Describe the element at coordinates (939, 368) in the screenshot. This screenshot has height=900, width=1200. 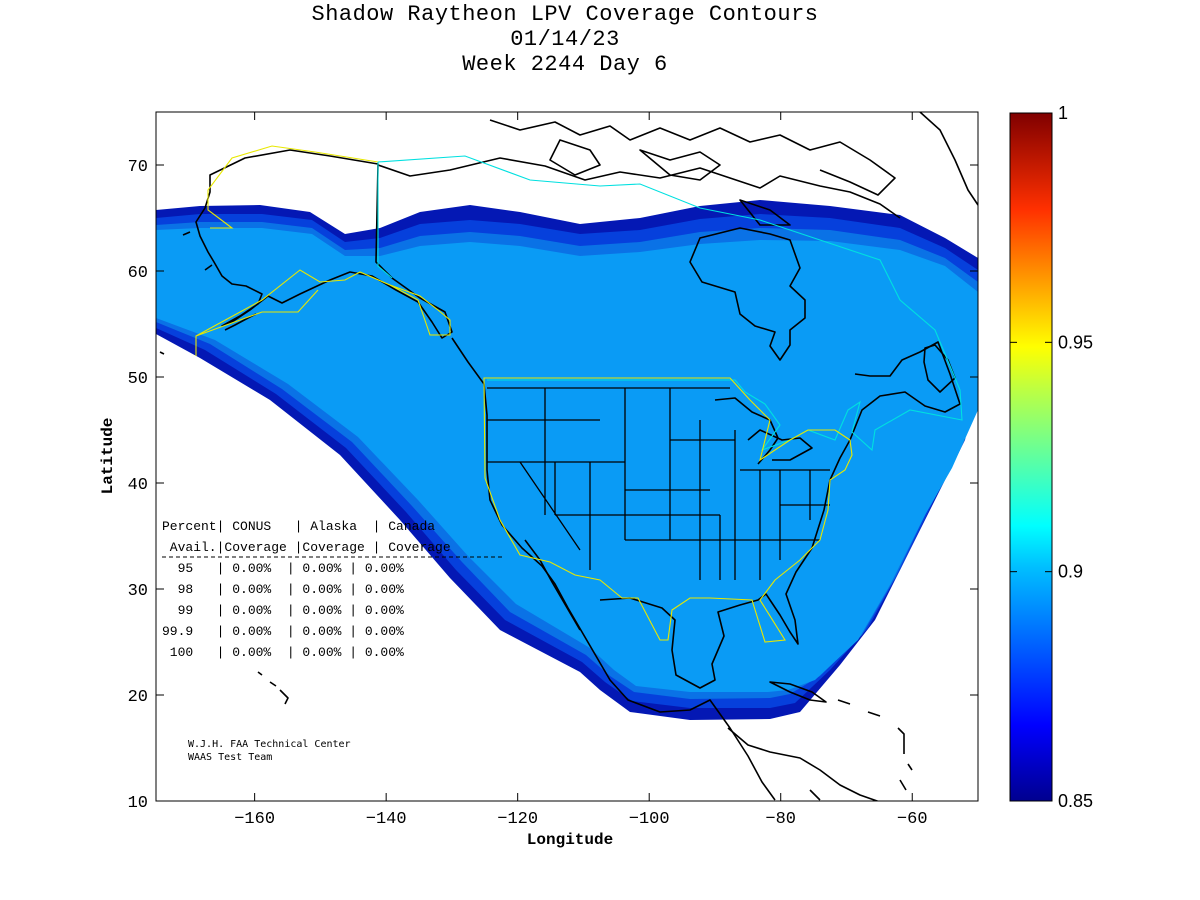
I see `newfoundland-coastline` at that location.